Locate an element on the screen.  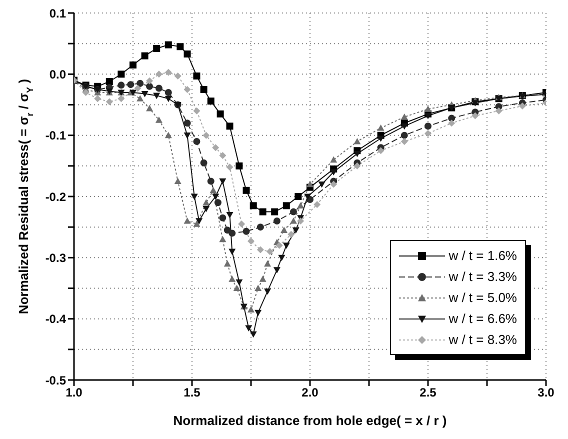
legend-label: w / t = 1.6% is located at coordinates (482, 255).